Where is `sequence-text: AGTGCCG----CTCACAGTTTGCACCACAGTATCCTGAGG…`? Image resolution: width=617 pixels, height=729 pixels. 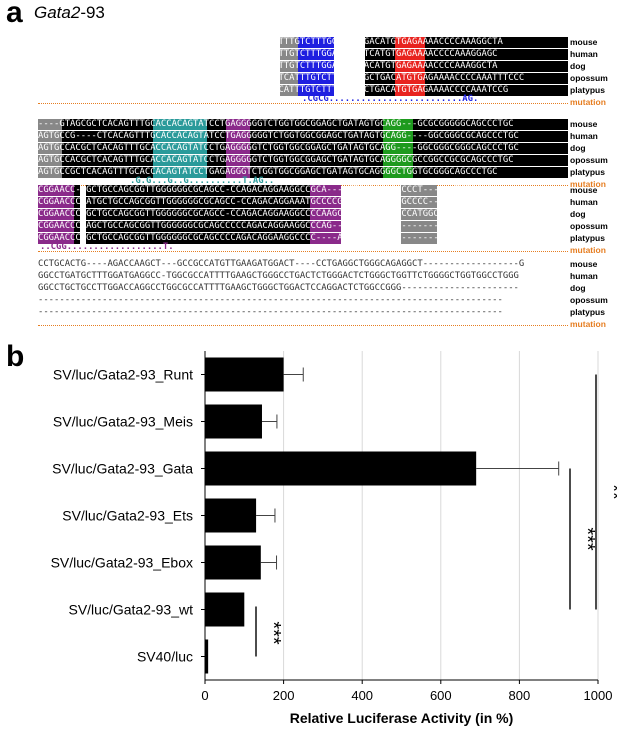 sequence-text: AGTGCCG----CTCACAGTTTGCACCACAGTATCCTGAGG… is located at coordinates (303, 136).